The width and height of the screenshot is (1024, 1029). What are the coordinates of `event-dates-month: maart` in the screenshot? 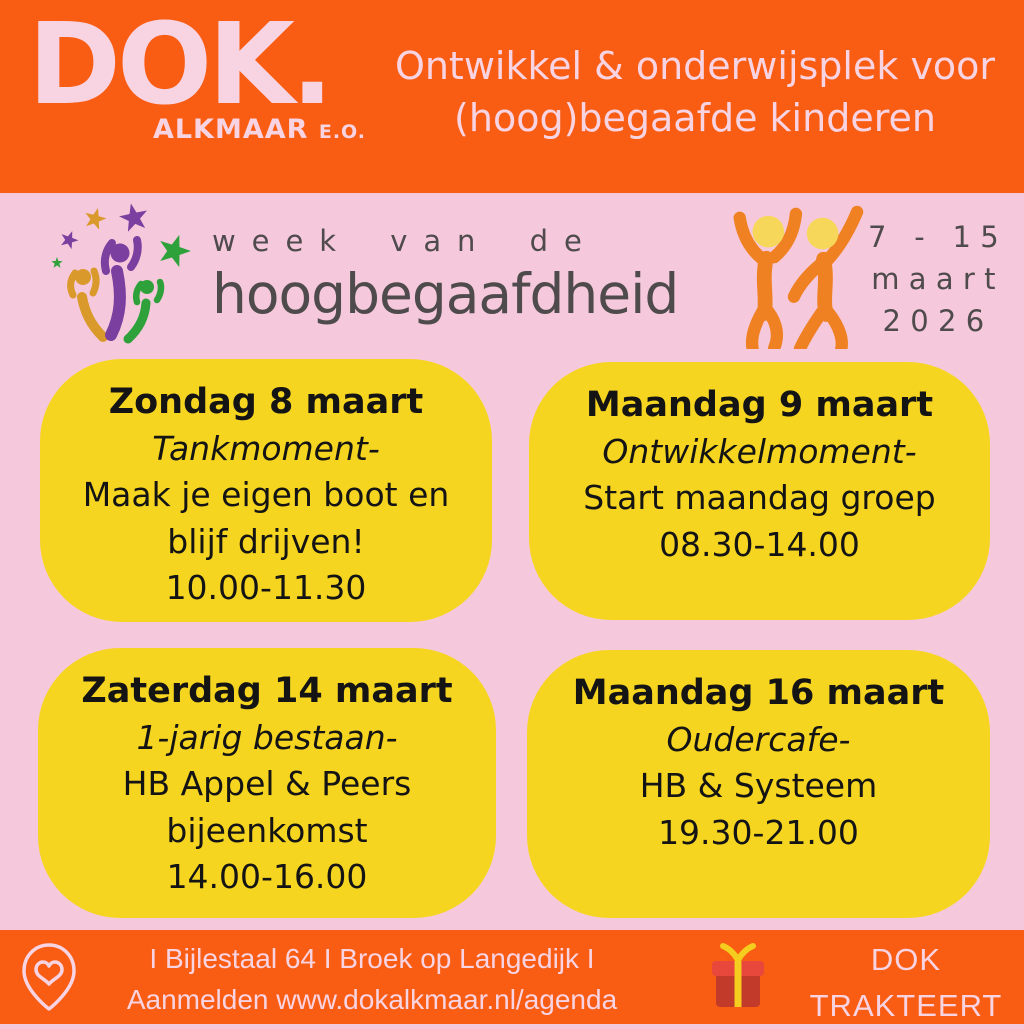 It's located at (938, 279).